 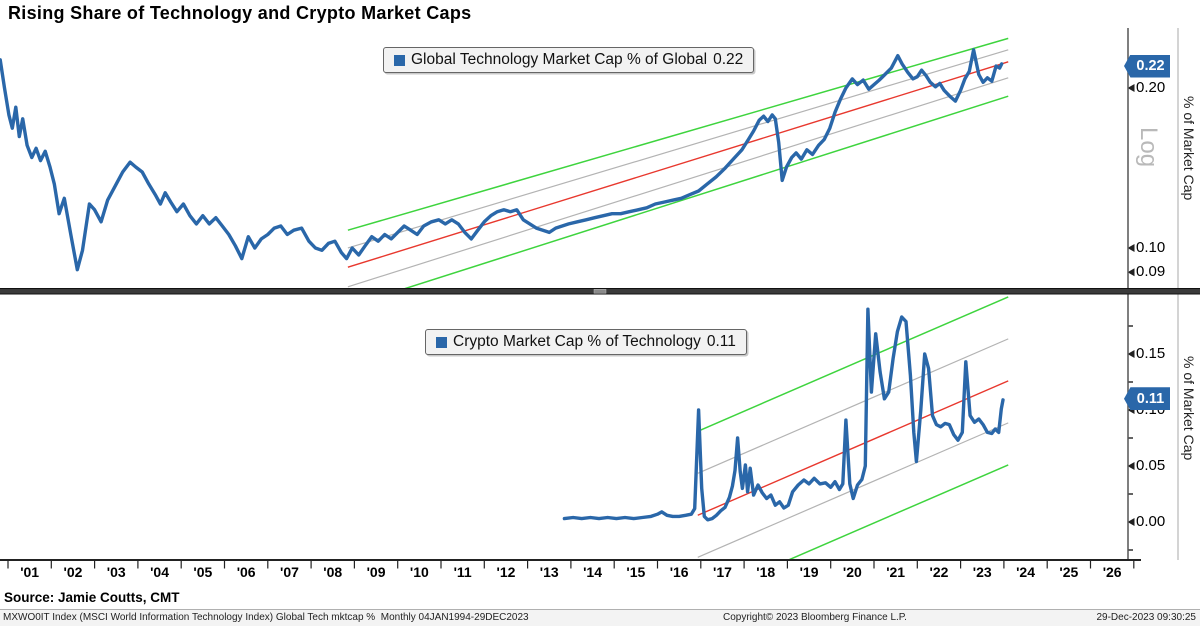 What do you see at coordinates (1151, 521) in the screenshot?
I see `y-tick-label: 0.00` at bounding box center [1151, 521].